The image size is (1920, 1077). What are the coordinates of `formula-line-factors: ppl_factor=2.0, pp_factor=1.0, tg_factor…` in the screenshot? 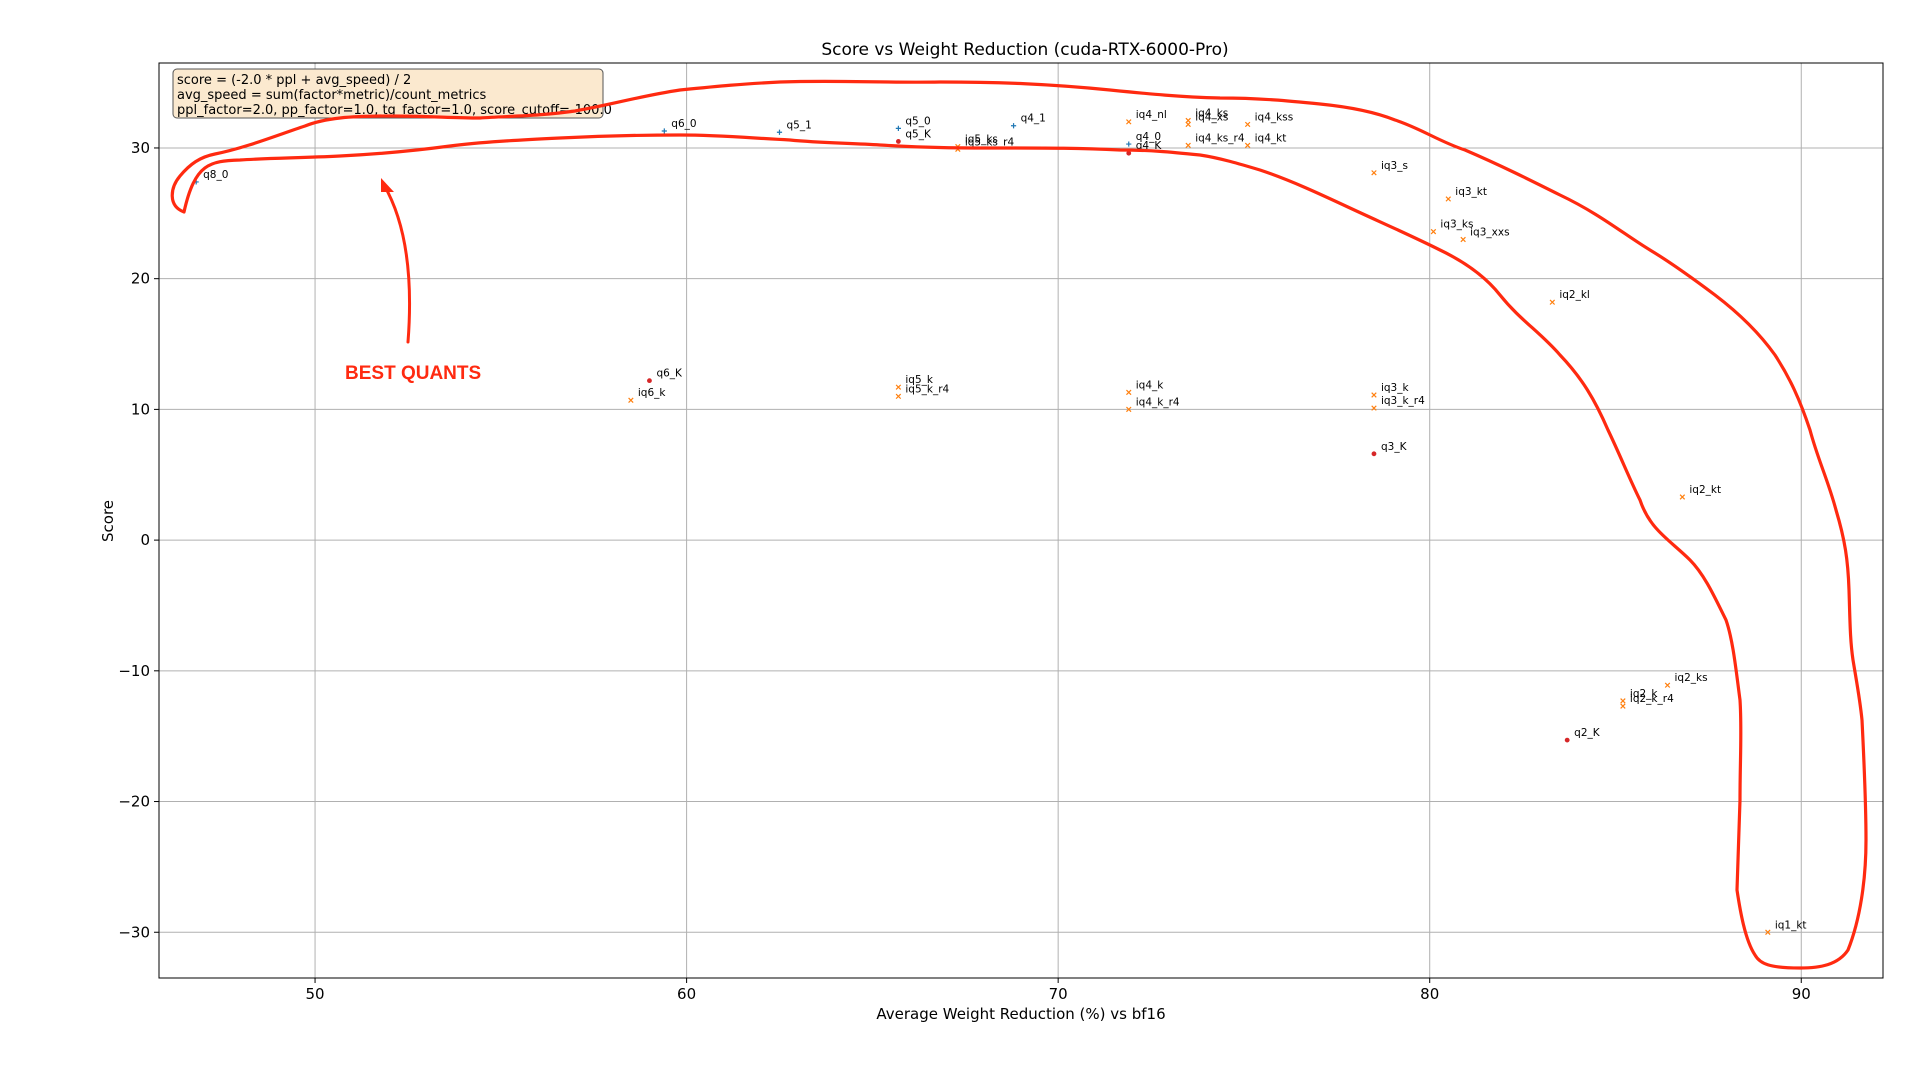 It's located at (394, 110).